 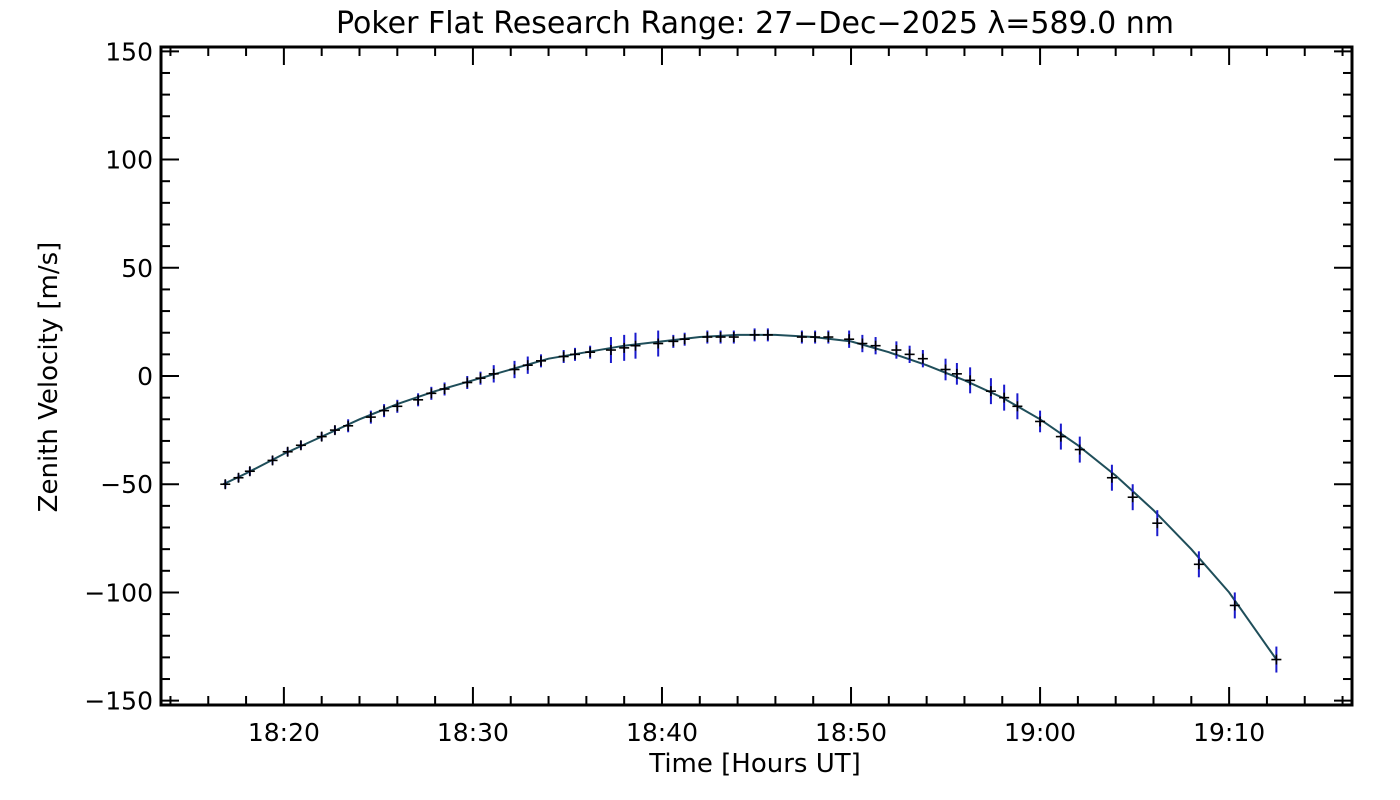 What do you see at coordinates (118, 701) in the screenshot?
I see `y-tick-label: −150` at bounding box center [118, 701].